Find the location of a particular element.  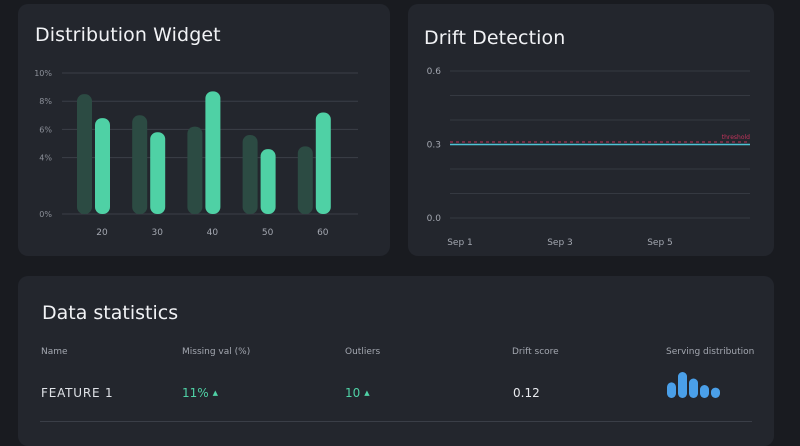

drift-detection-title: Drift Detection is located at coordinates (495, 38).